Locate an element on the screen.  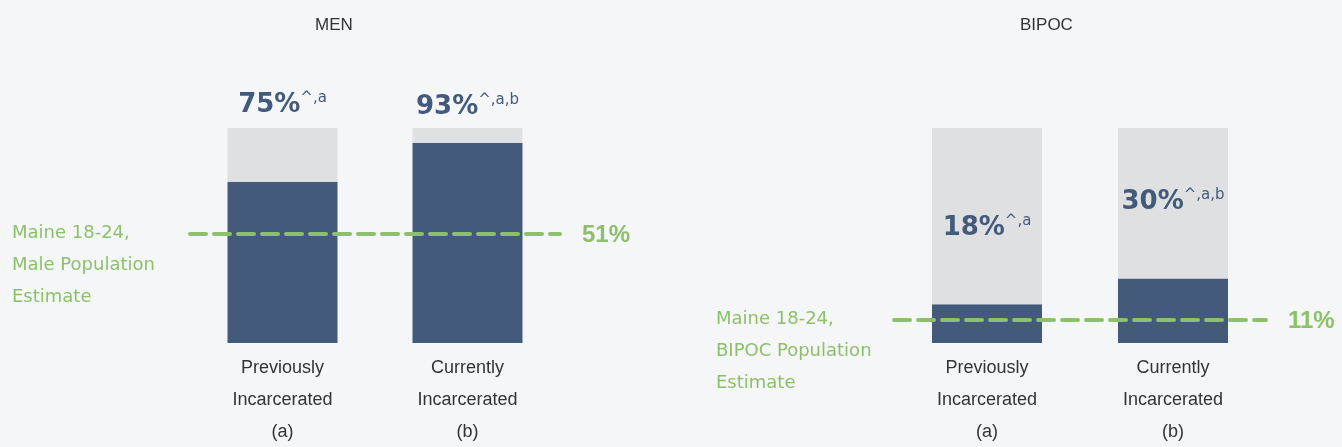
text: Maine 18-24, Male Population Estimate is located at coordinates (86, 263).